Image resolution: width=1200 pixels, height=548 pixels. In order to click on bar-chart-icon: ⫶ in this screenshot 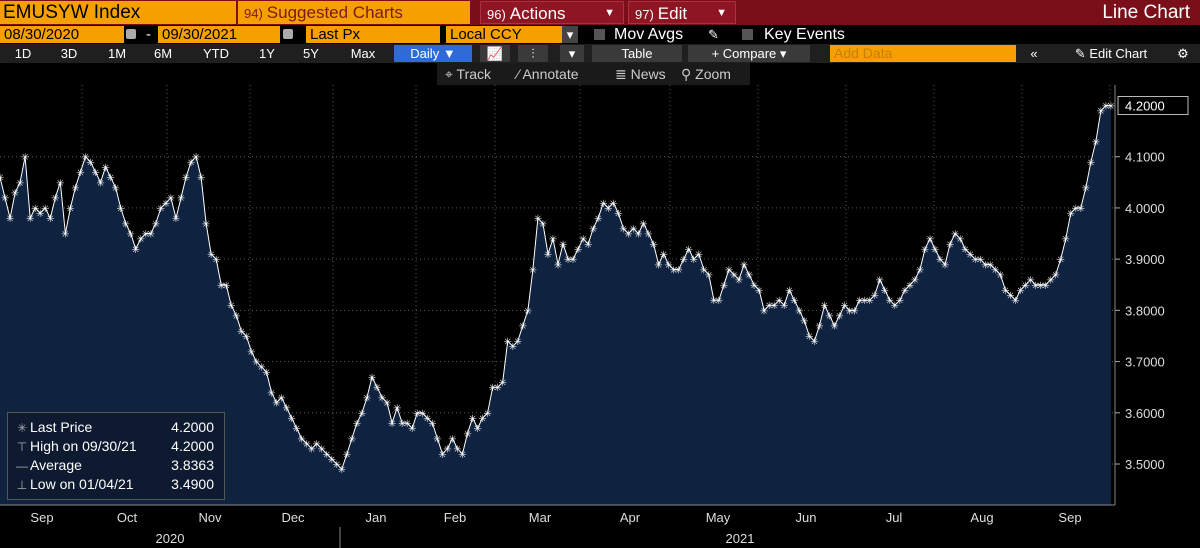, I will do `click(533, 53)`.